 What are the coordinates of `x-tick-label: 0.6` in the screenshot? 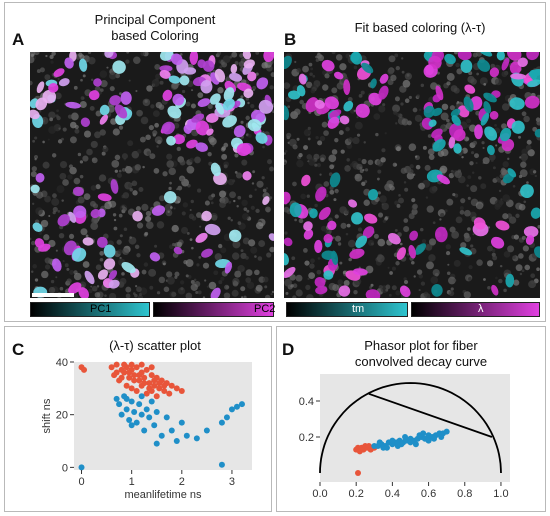 It's located at (428, 494).